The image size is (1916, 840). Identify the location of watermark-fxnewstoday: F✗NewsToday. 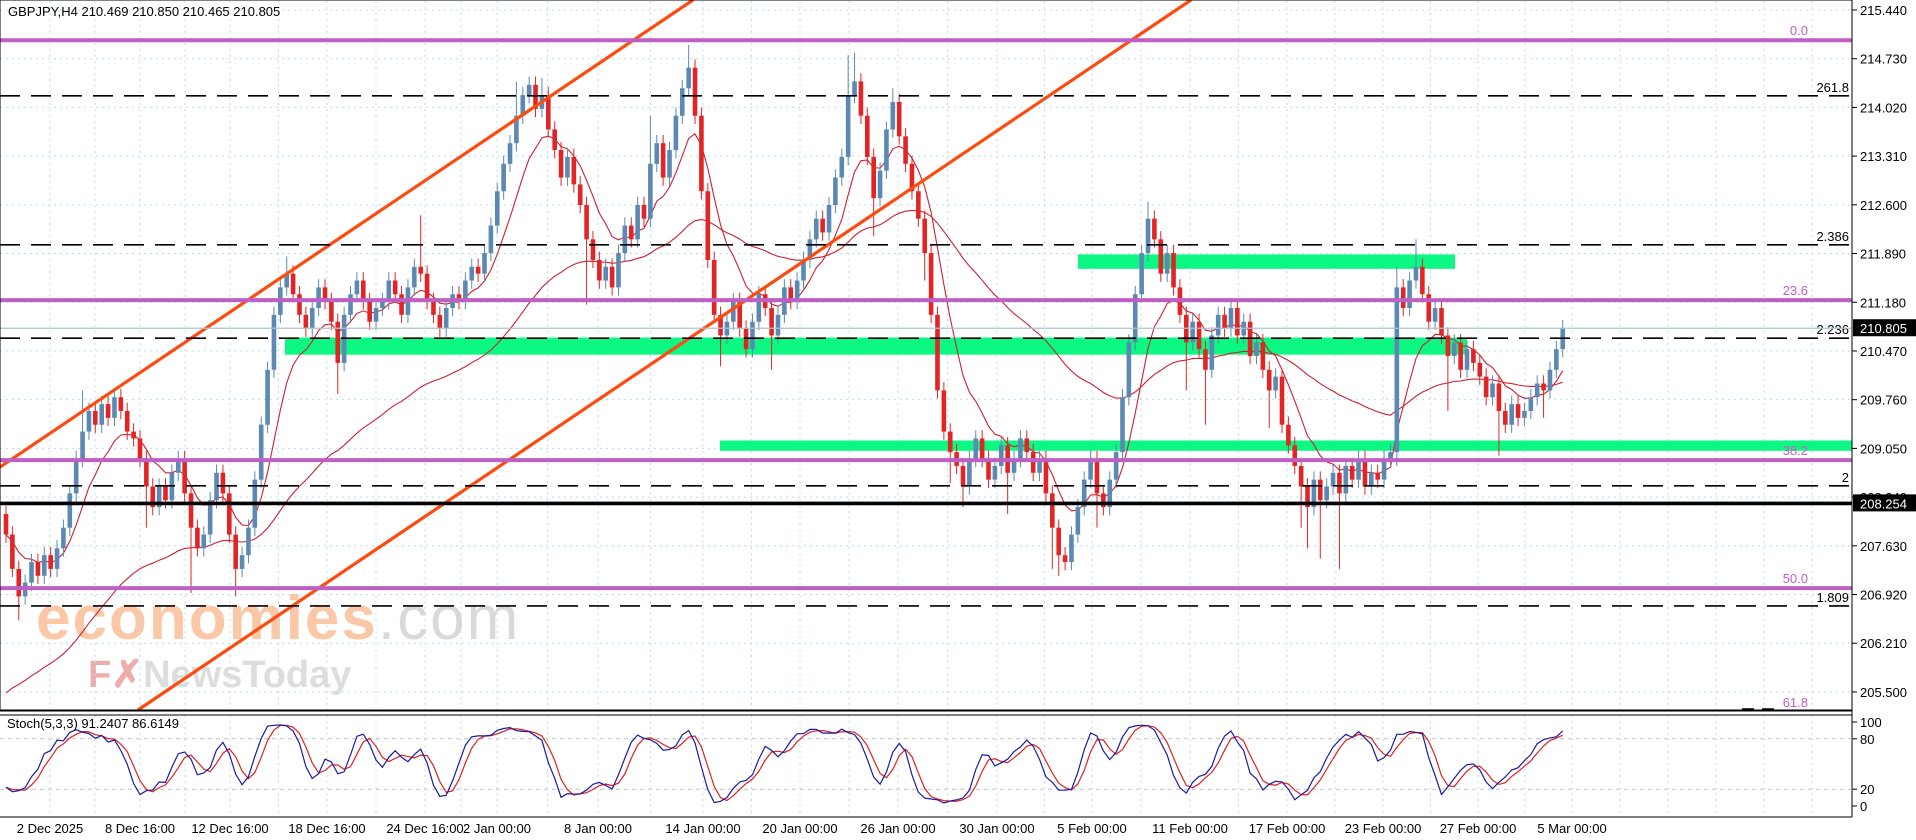
(304, 675).